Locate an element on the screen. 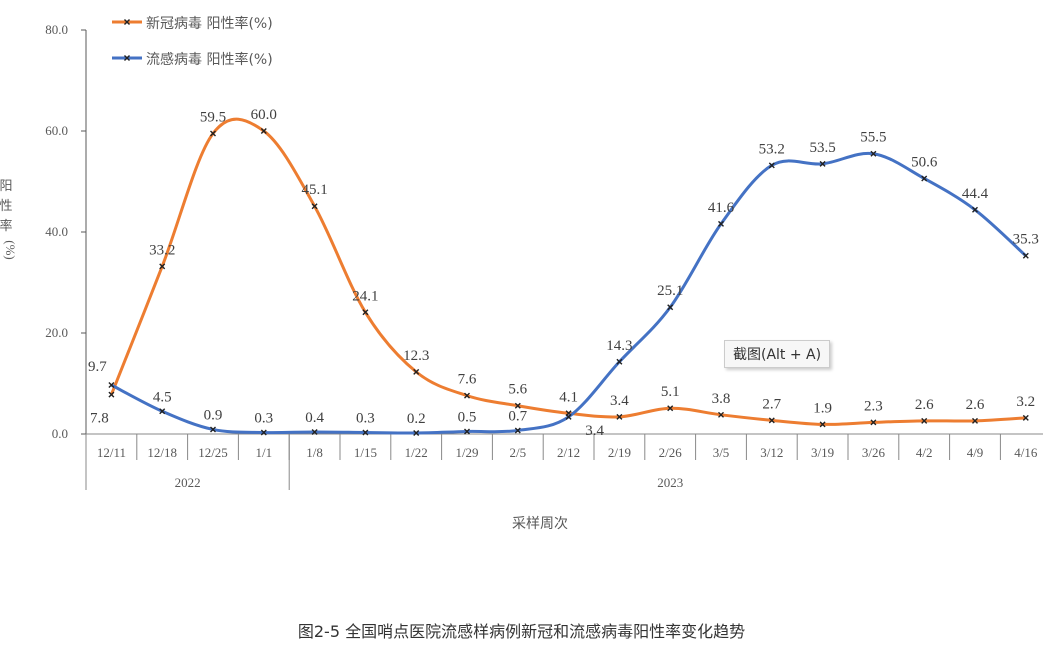  data-label: 9.7 is located at coordinates (97, 367).